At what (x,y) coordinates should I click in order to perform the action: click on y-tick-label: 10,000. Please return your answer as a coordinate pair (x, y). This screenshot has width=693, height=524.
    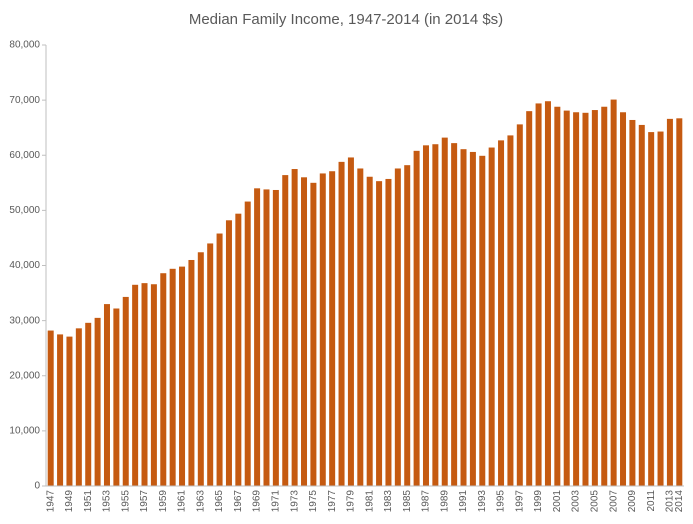
    Looking at the image, I should click on (24, 431).